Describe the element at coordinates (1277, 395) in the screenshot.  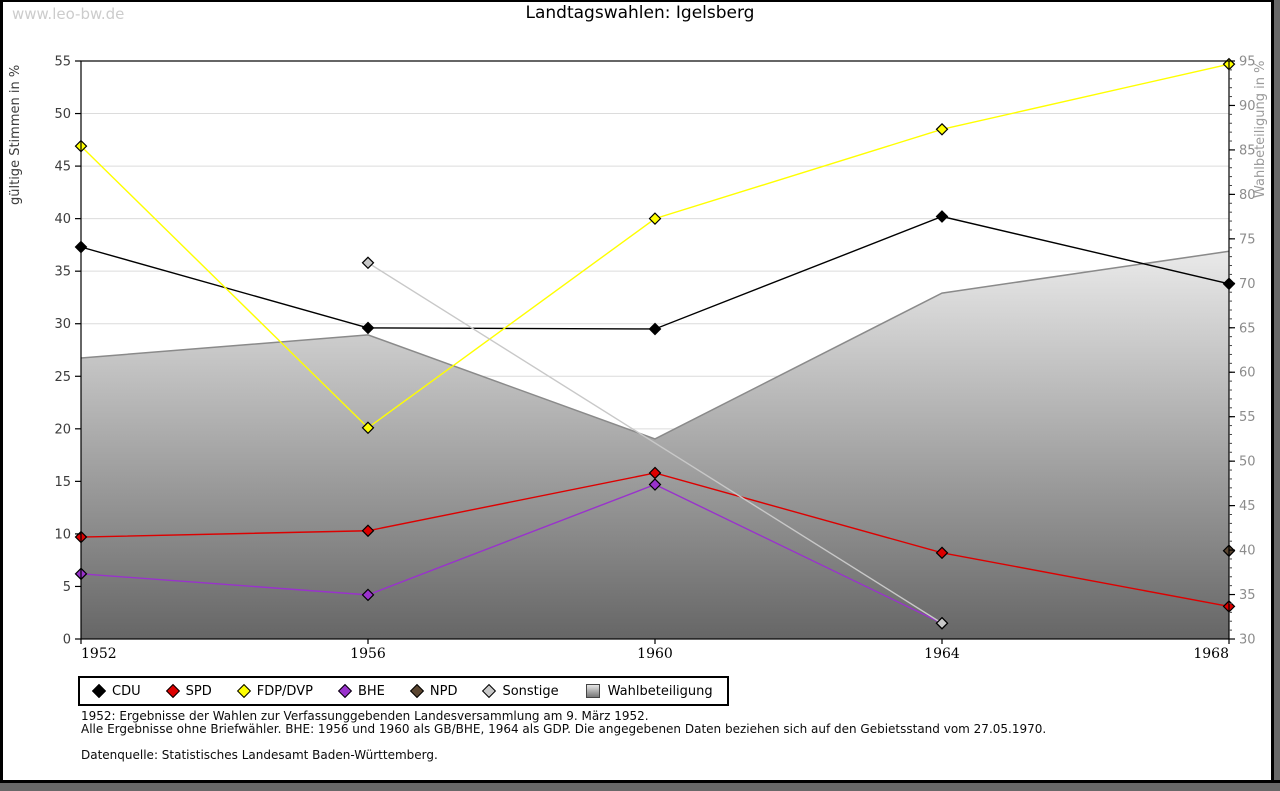
I see `page-frame-right-shadow` at that location.